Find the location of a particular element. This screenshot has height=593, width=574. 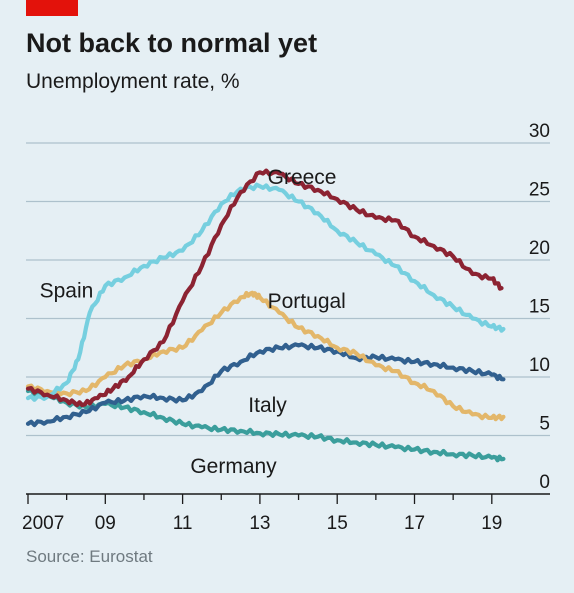

y-tick-label: 5 is located at coordinates (544, 424).